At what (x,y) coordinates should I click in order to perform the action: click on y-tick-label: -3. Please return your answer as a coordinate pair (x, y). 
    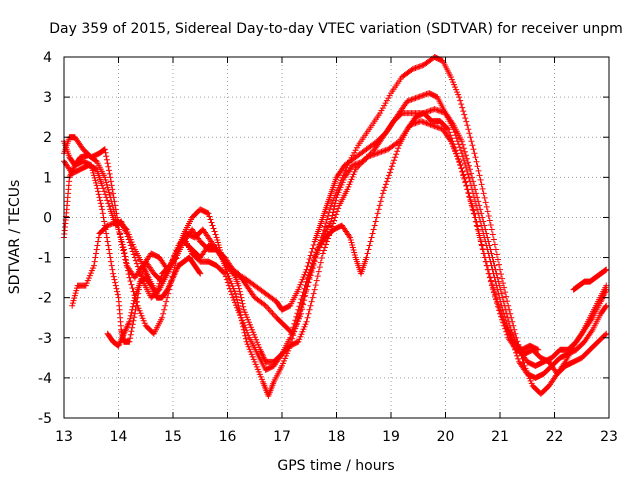
    Looking at the image, I should click on (45, 339).